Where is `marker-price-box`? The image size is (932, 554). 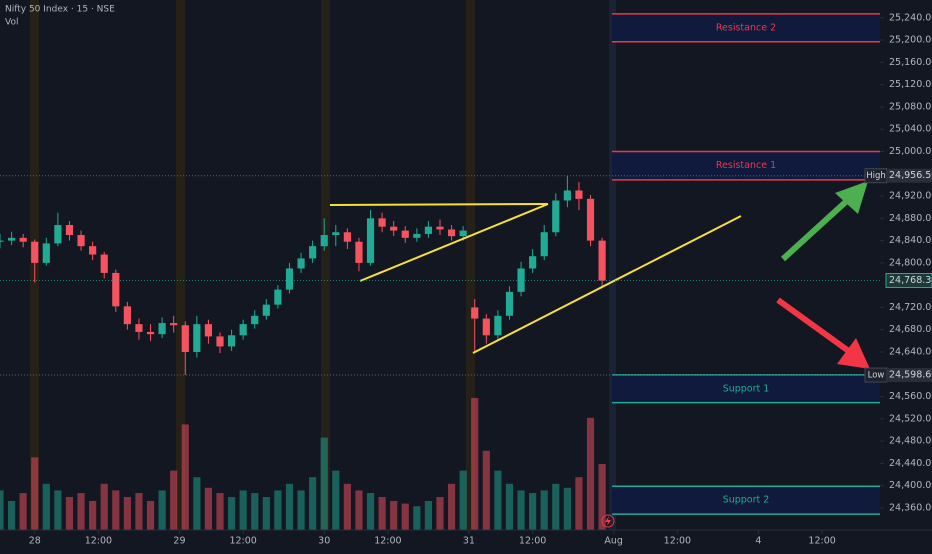 marker-price-box is located at coordinates (909, 375).